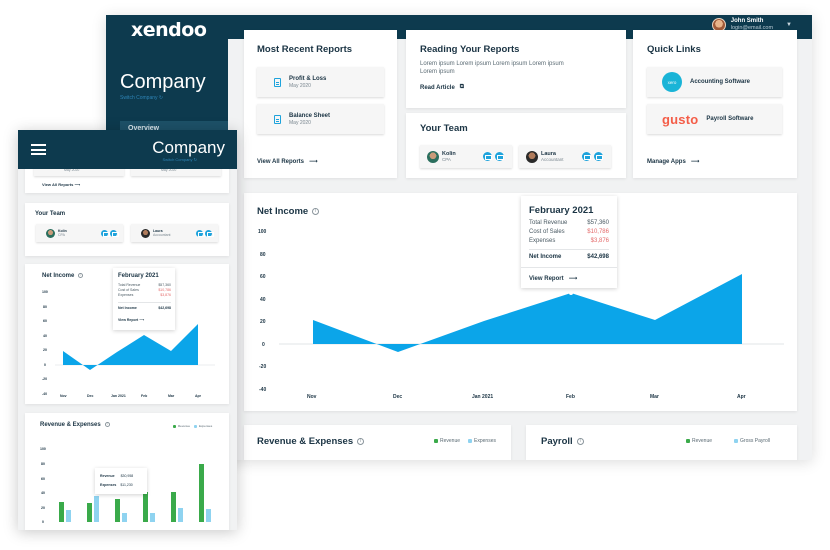 The width and height of the screenshot is (830, 550). I want to click on manage-apps-link: Manage Apps ⟶, so click(673, 162).